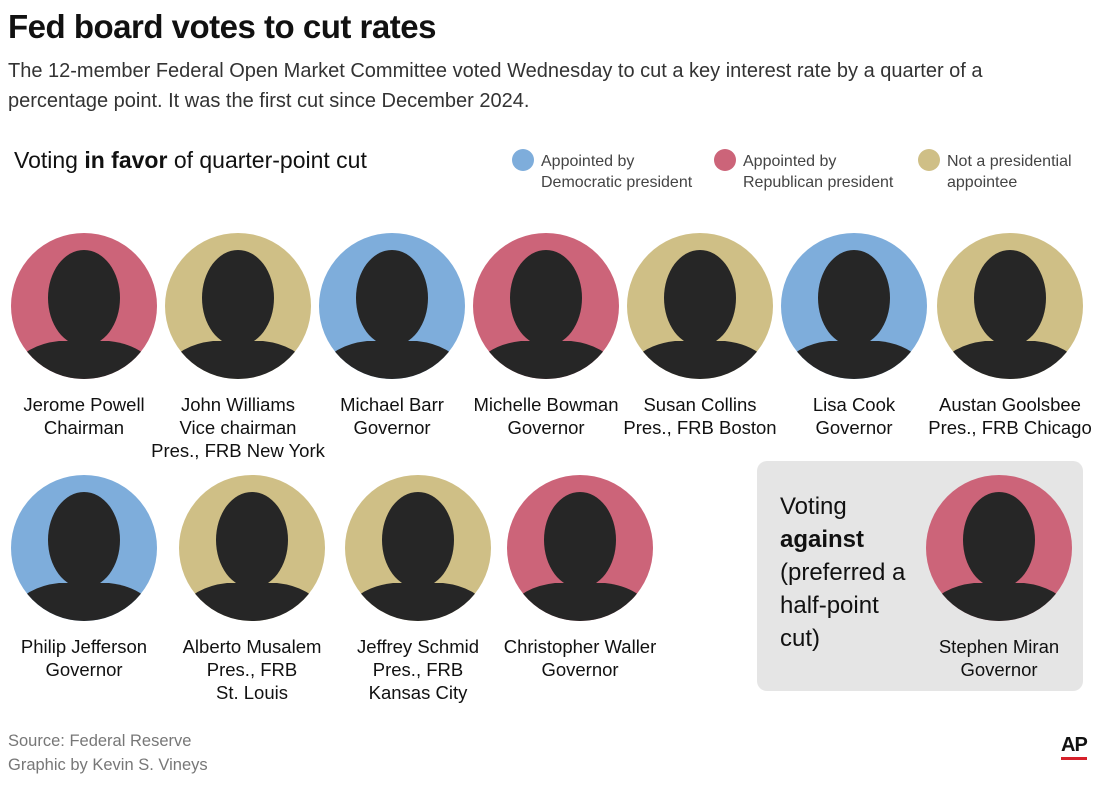  What do you see at coordinates (84, 646) in the screenshot?
I see `member-name: Philip Jefferson` at bounding box center [84, 646].